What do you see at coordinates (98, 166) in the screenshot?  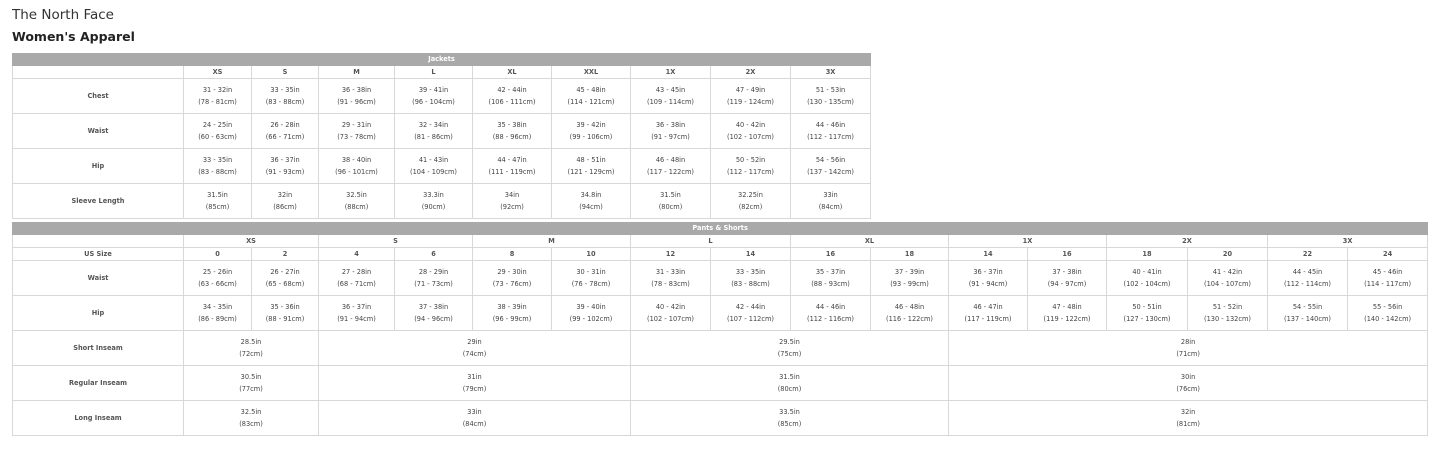 I see `row-label: Hip` at bounding box center [98, 166].